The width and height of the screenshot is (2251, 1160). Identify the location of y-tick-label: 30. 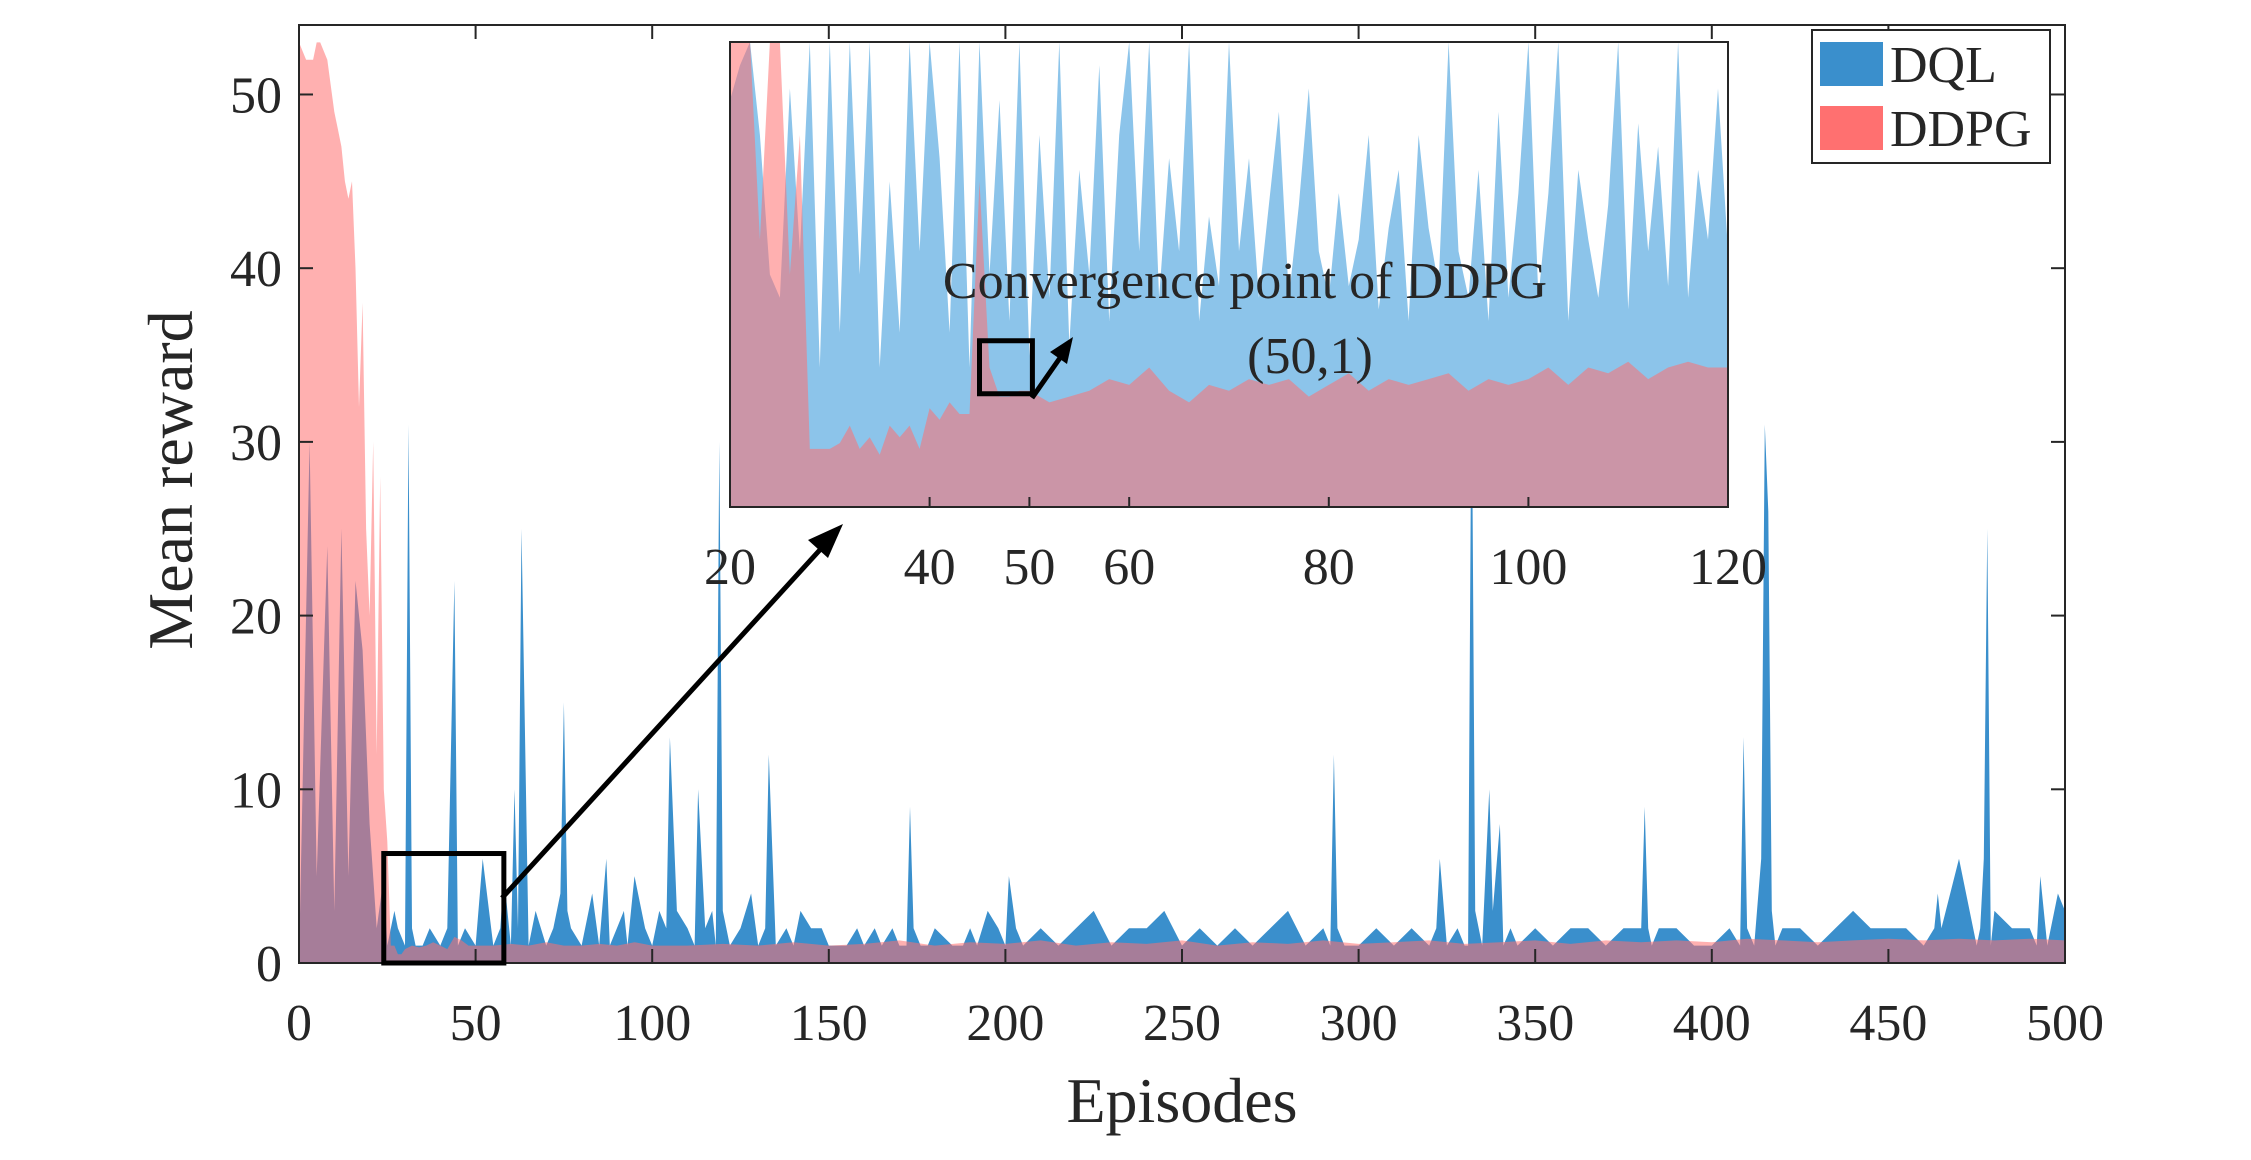
(256, 443).